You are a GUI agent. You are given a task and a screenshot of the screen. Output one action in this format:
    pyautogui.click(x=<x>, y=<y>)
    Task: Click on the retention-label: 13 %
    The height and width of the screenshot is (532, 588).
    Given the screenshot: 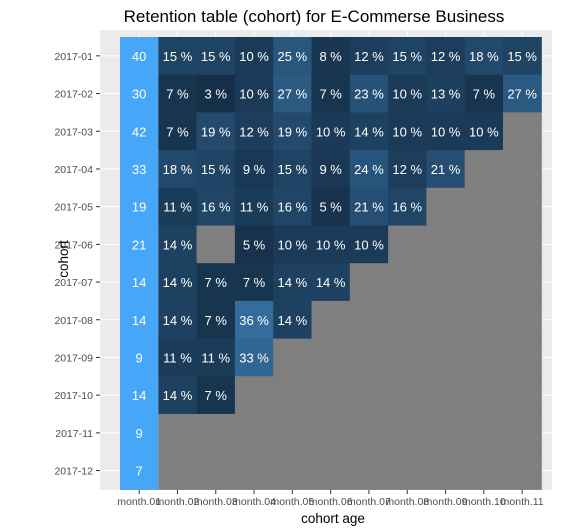 What is the action you would take?
    pyautogui.click(x=446, y=94)
    